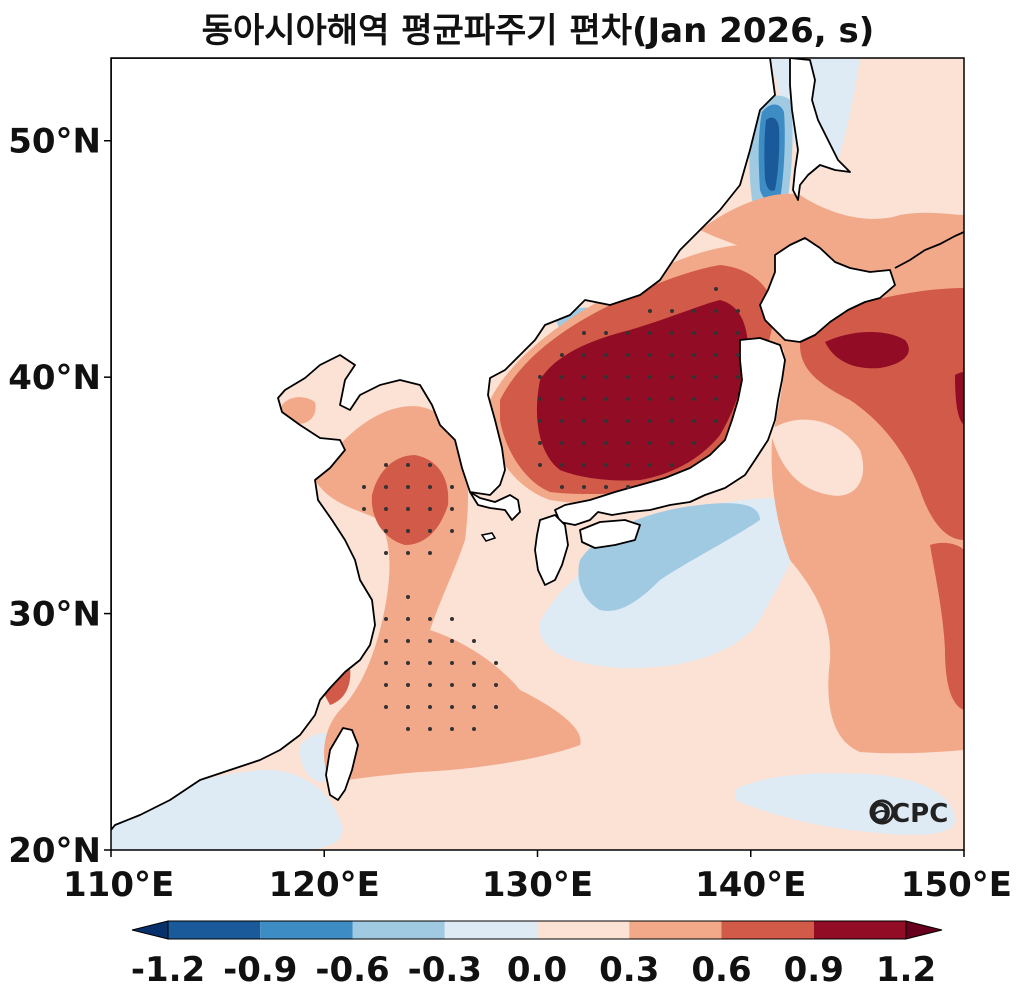 The width and height of the screenshot is (1025, 1001). Describe the element at coordinates (324, 885) in the screenshot. I see `lon-tick-label: 120°E` at that location.